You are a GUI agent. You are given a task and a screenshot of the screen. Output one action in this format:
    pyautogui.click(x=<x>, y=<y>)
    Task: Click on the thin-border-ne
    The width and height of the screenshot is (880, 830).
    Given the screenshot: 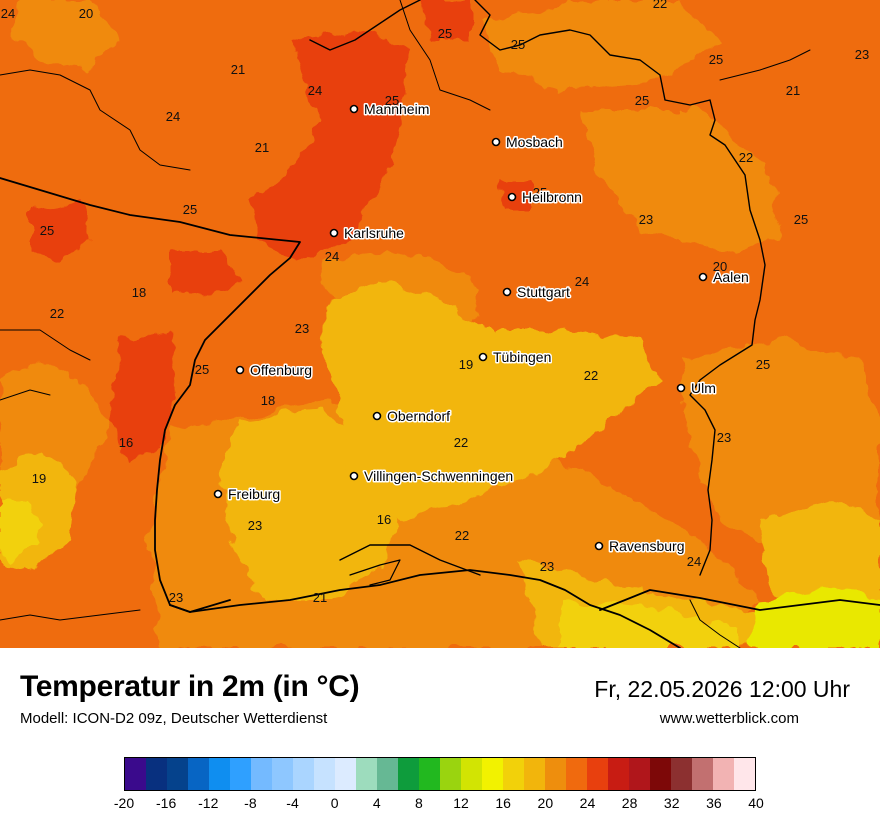 What is the action you would take?
    pyautogui.click(x=445, y=55)
    